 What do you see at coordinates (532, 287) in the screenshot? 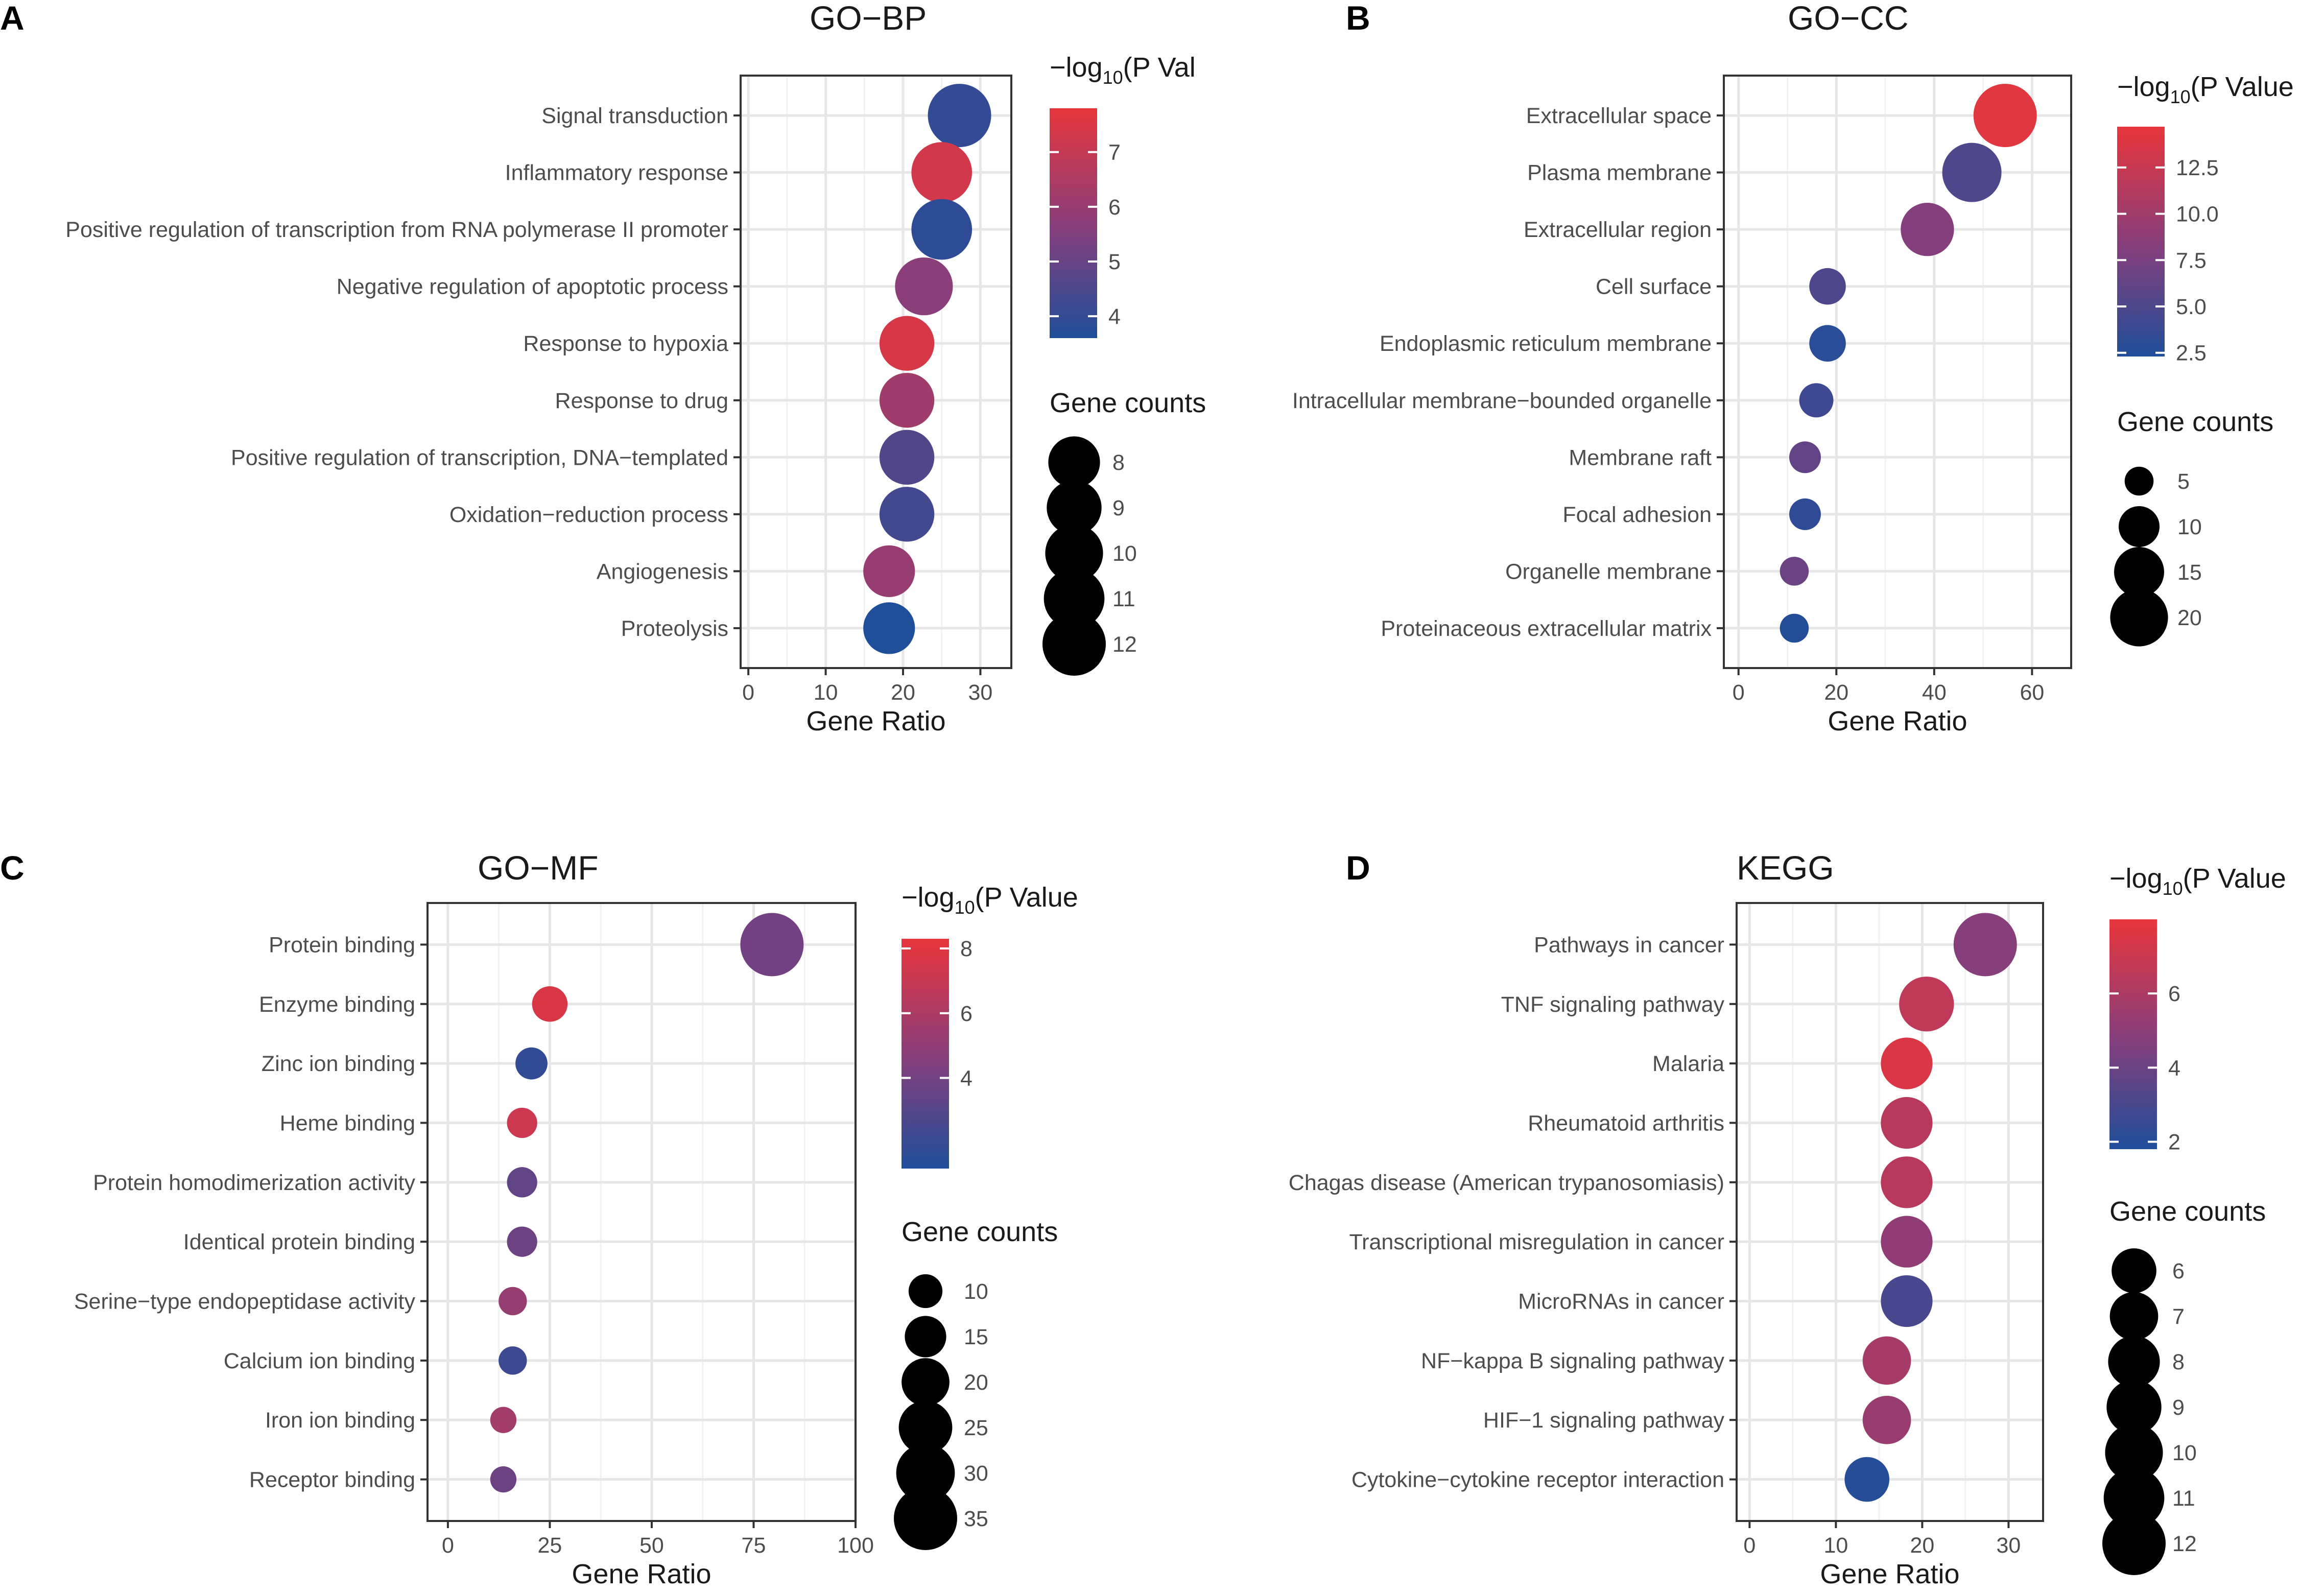
I see `y-tick-label: Negative regulation of apoptotic process` at bounding box center [532, 287].